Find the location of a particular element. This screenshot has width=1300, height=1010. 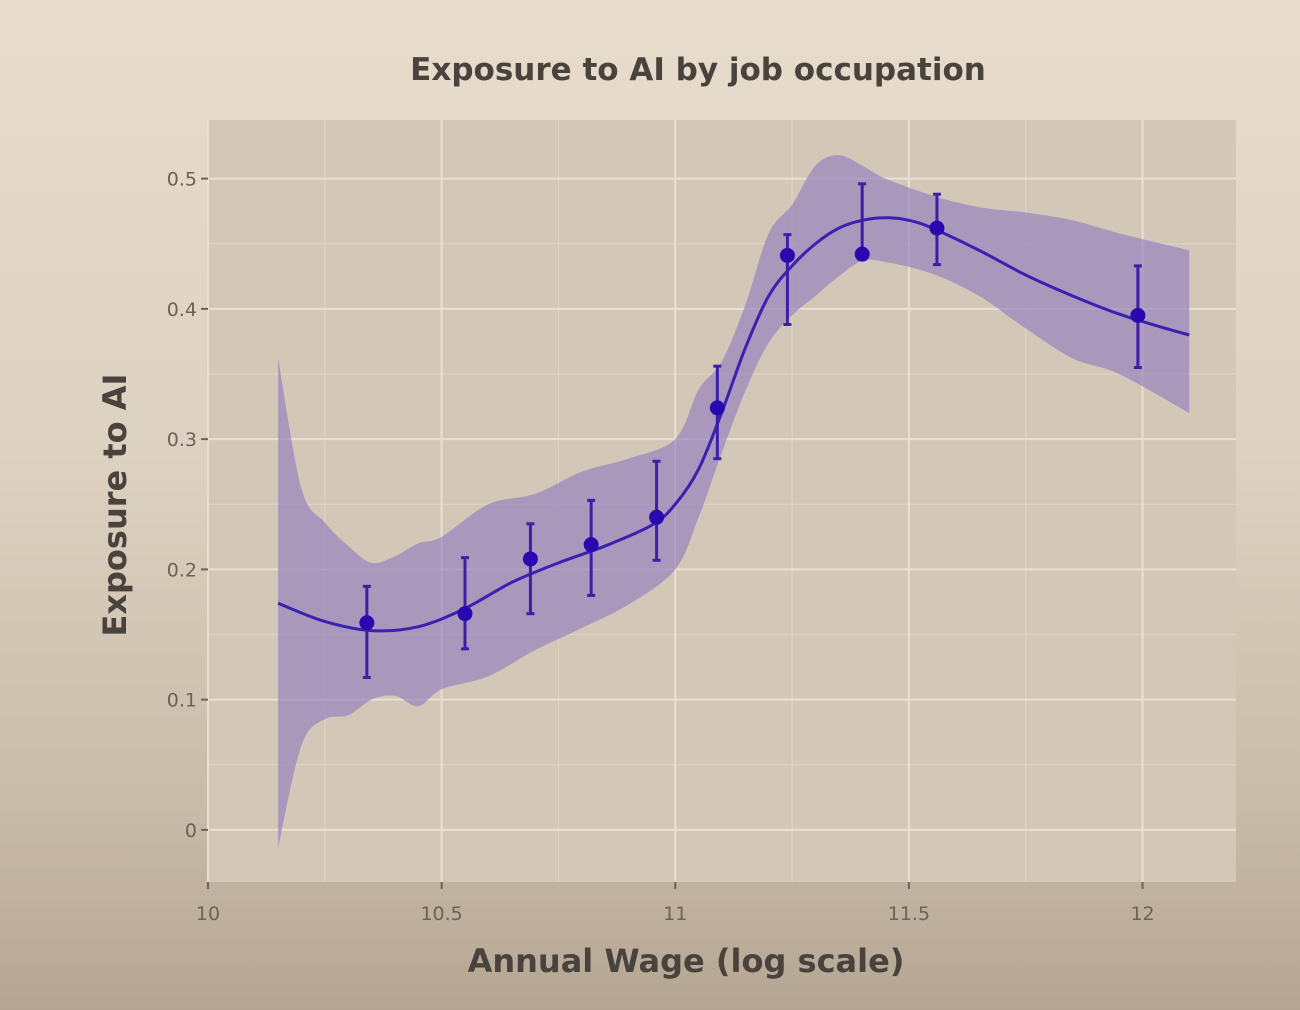

x-tick-label: 10.5 is located at coordinates (441, 914).